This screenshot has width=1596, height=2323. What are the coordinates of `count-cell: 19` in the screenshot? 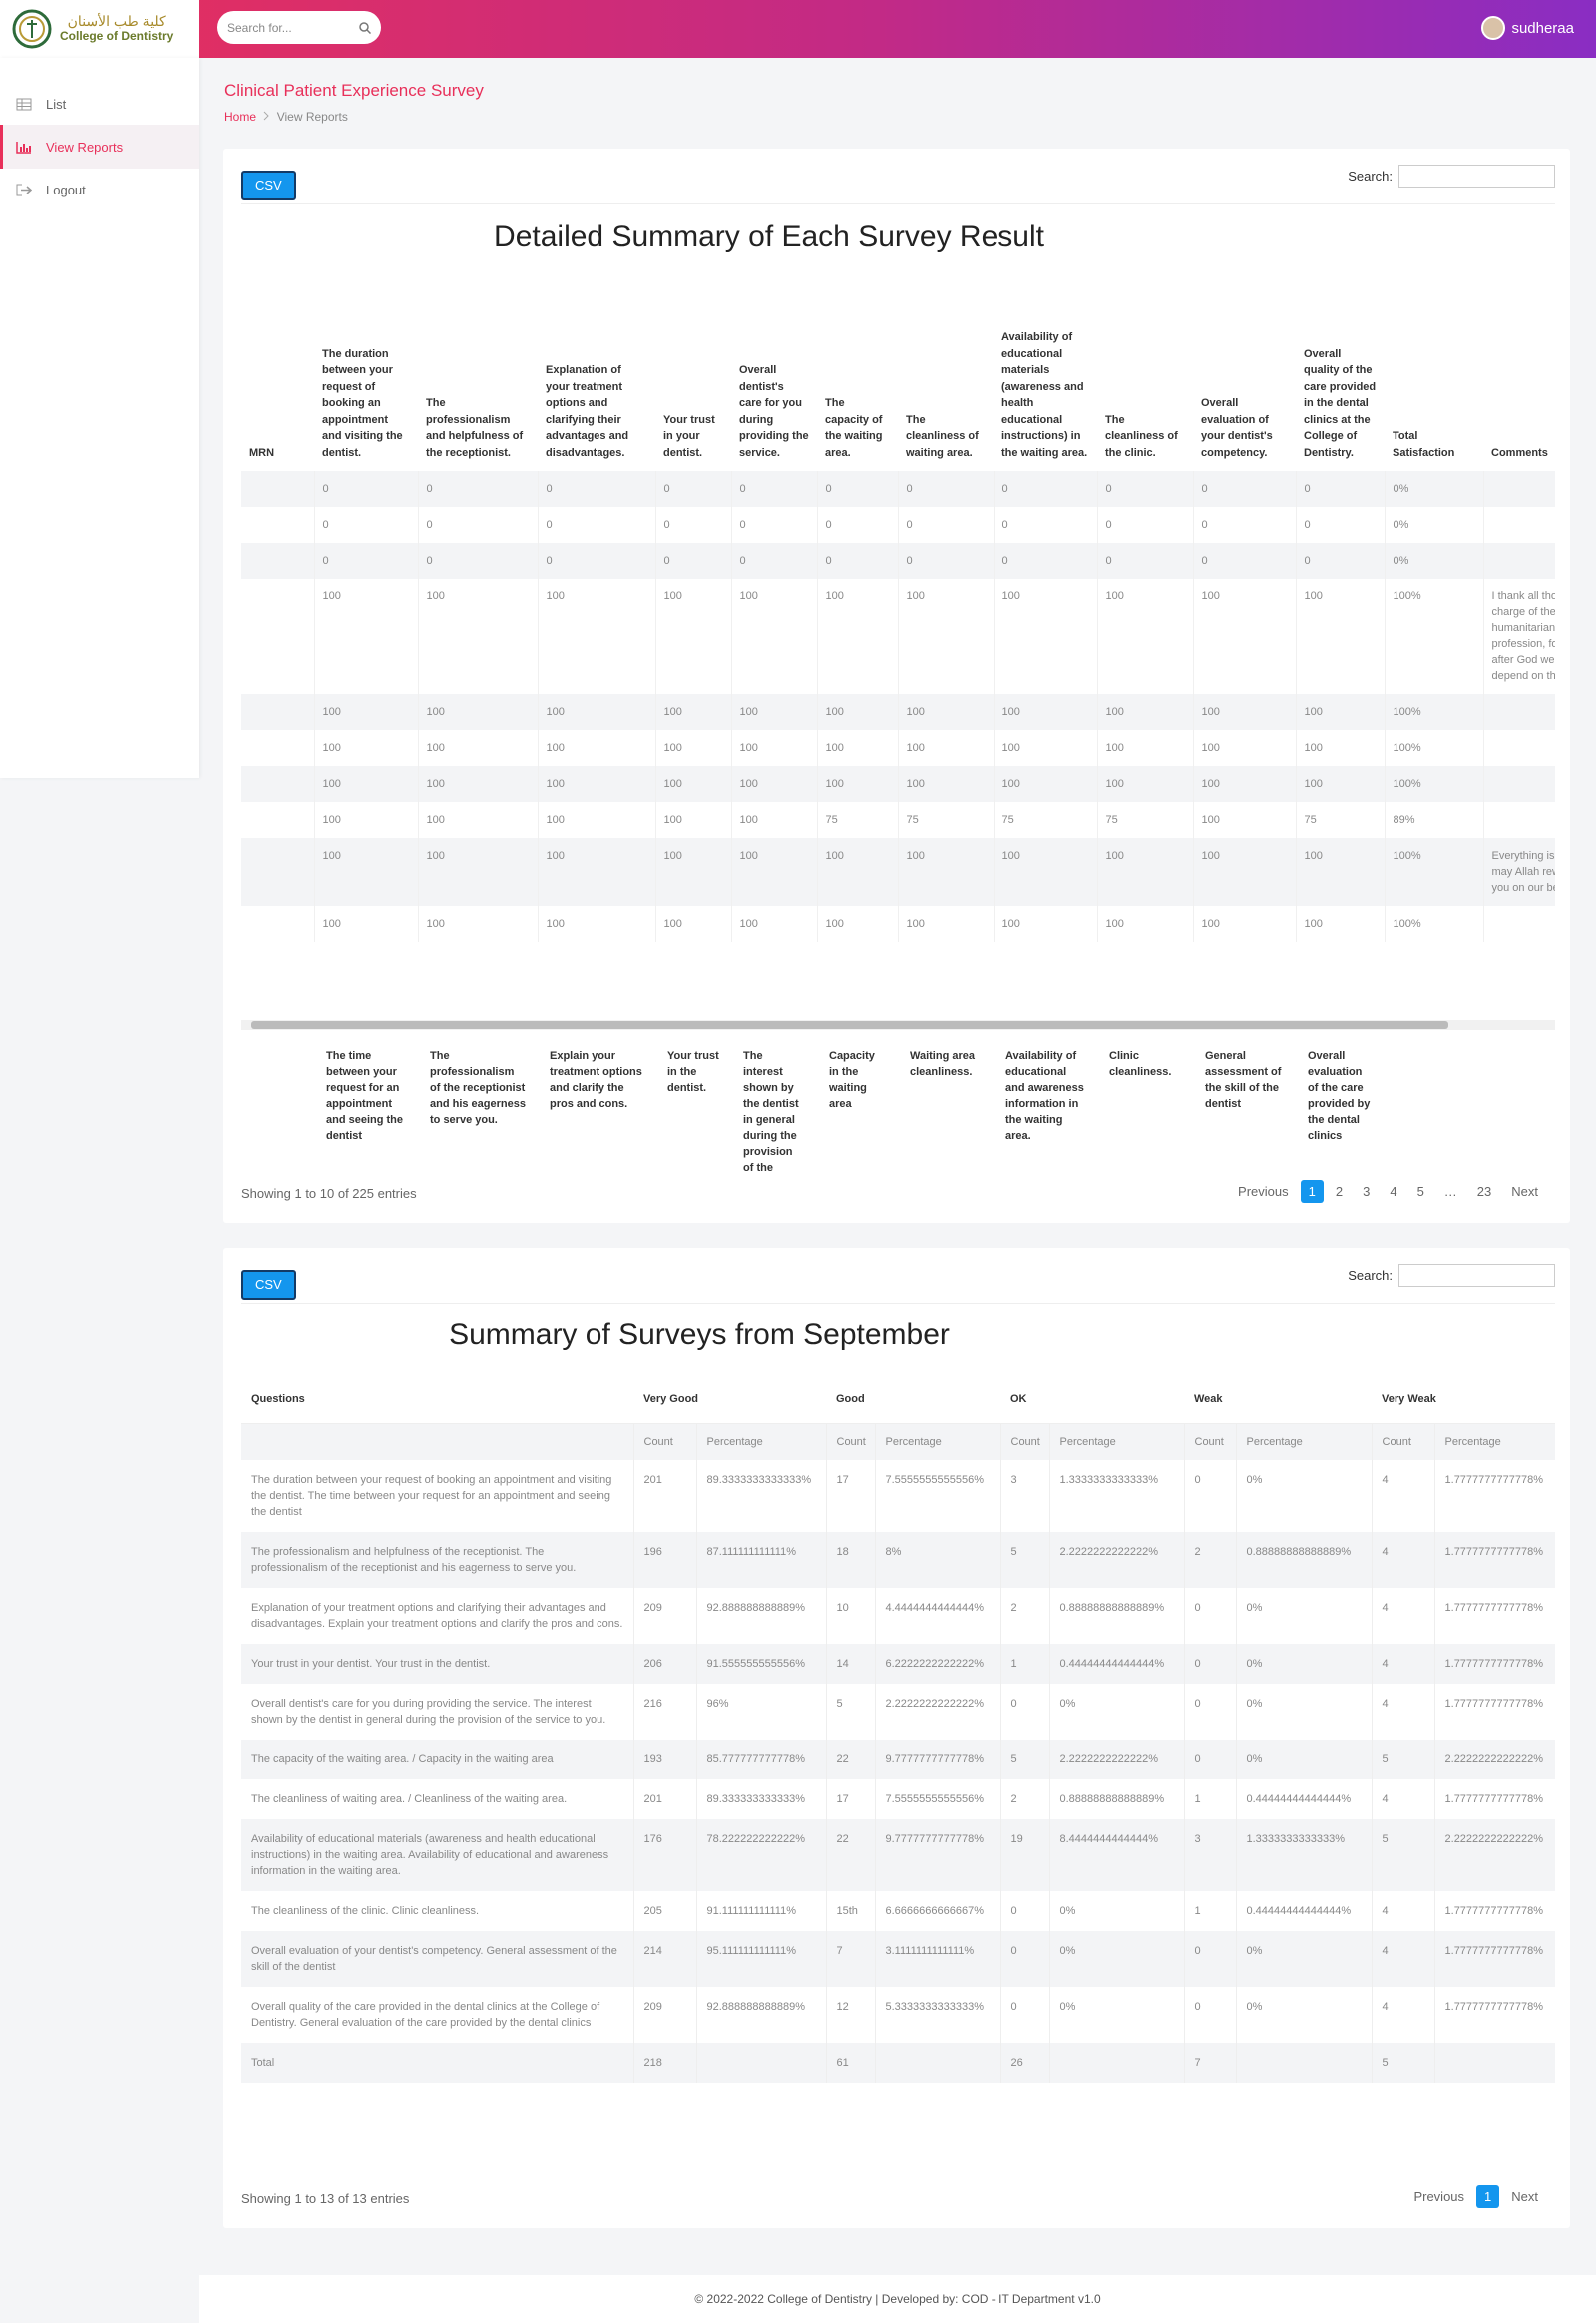 It's located at (1025, 1855).